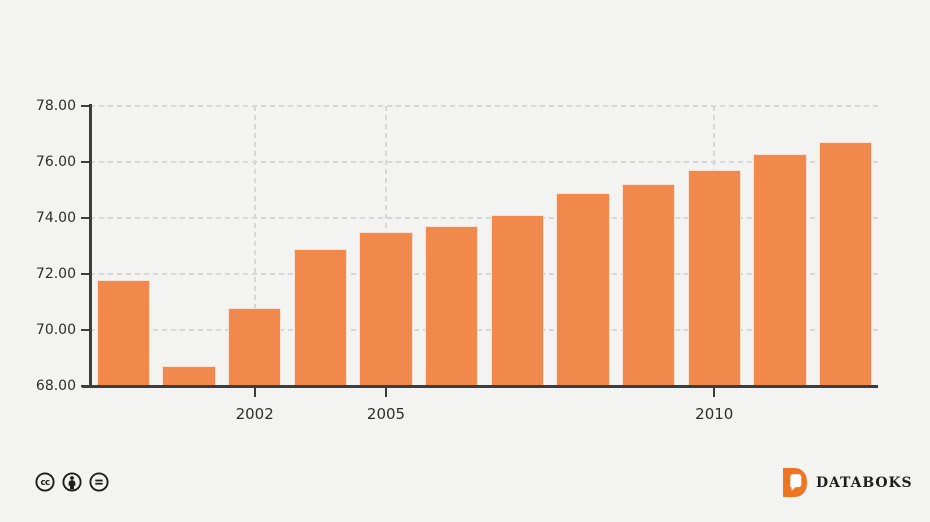 The height and width of the screenshot is (522, 930). What do you see at coordinates (55, 218) in the screenshot?
I see `y-axis-label: 74.00` at bounding box center [55, 218].